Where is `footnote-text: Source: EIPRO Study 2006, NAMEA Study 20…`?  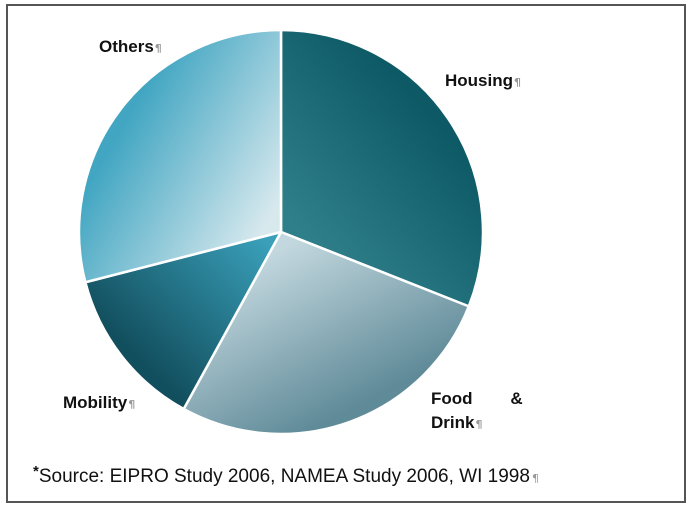 footnote-text: Source: EIPRO Study 2006, NAMEA Study 20… is located at coordinates (284, 476).